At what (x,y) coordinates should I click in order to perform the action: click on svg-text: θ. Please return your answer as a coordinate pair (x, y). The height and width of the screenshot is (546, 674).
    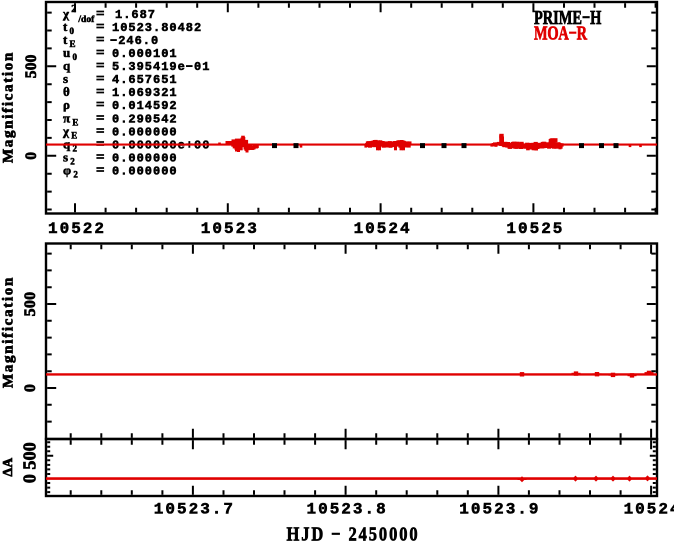
    Looking at the image, I should click on (67, 91).